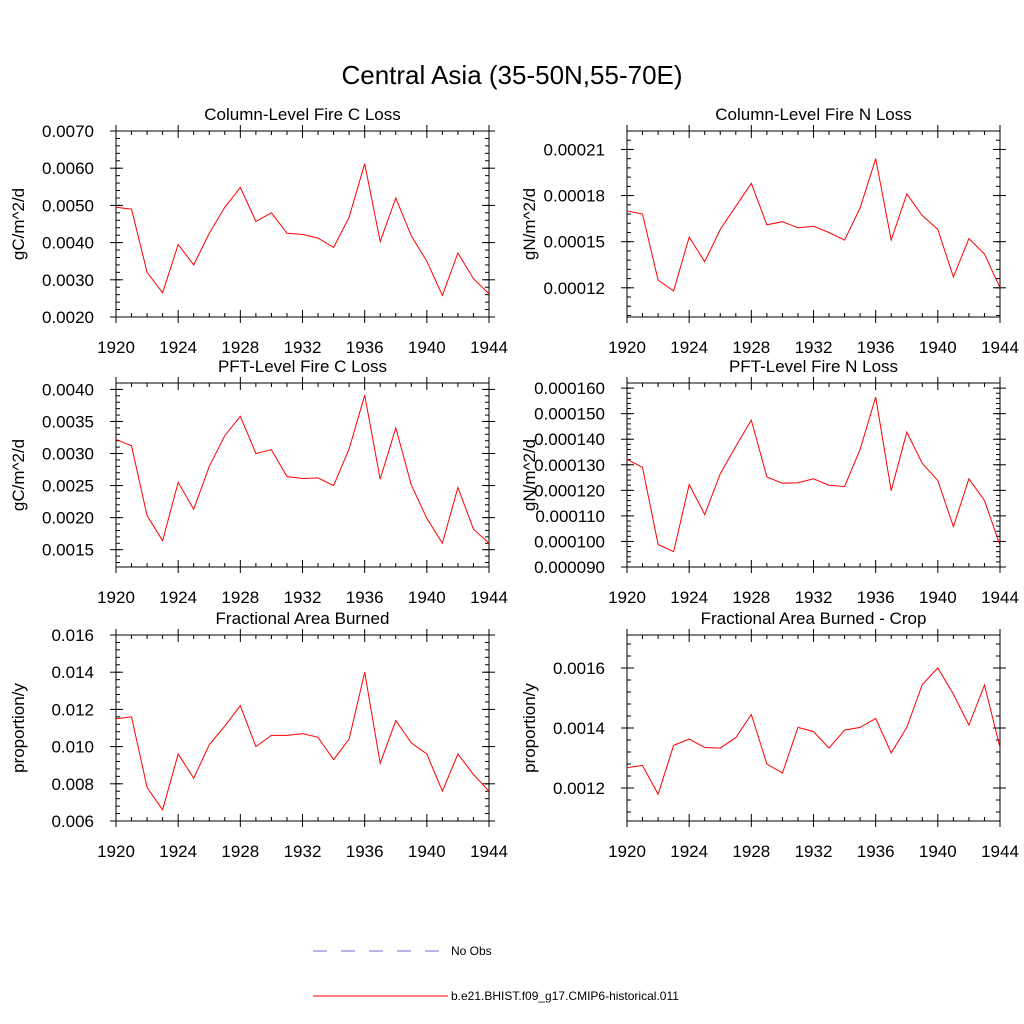 The height and width of the screenshot is (1024, 1024). What do you see at coordinates (302, 114) in the screenshot?
I see `panel-title: Column-Level Fire C Loss` at bounding box center [302, 114].